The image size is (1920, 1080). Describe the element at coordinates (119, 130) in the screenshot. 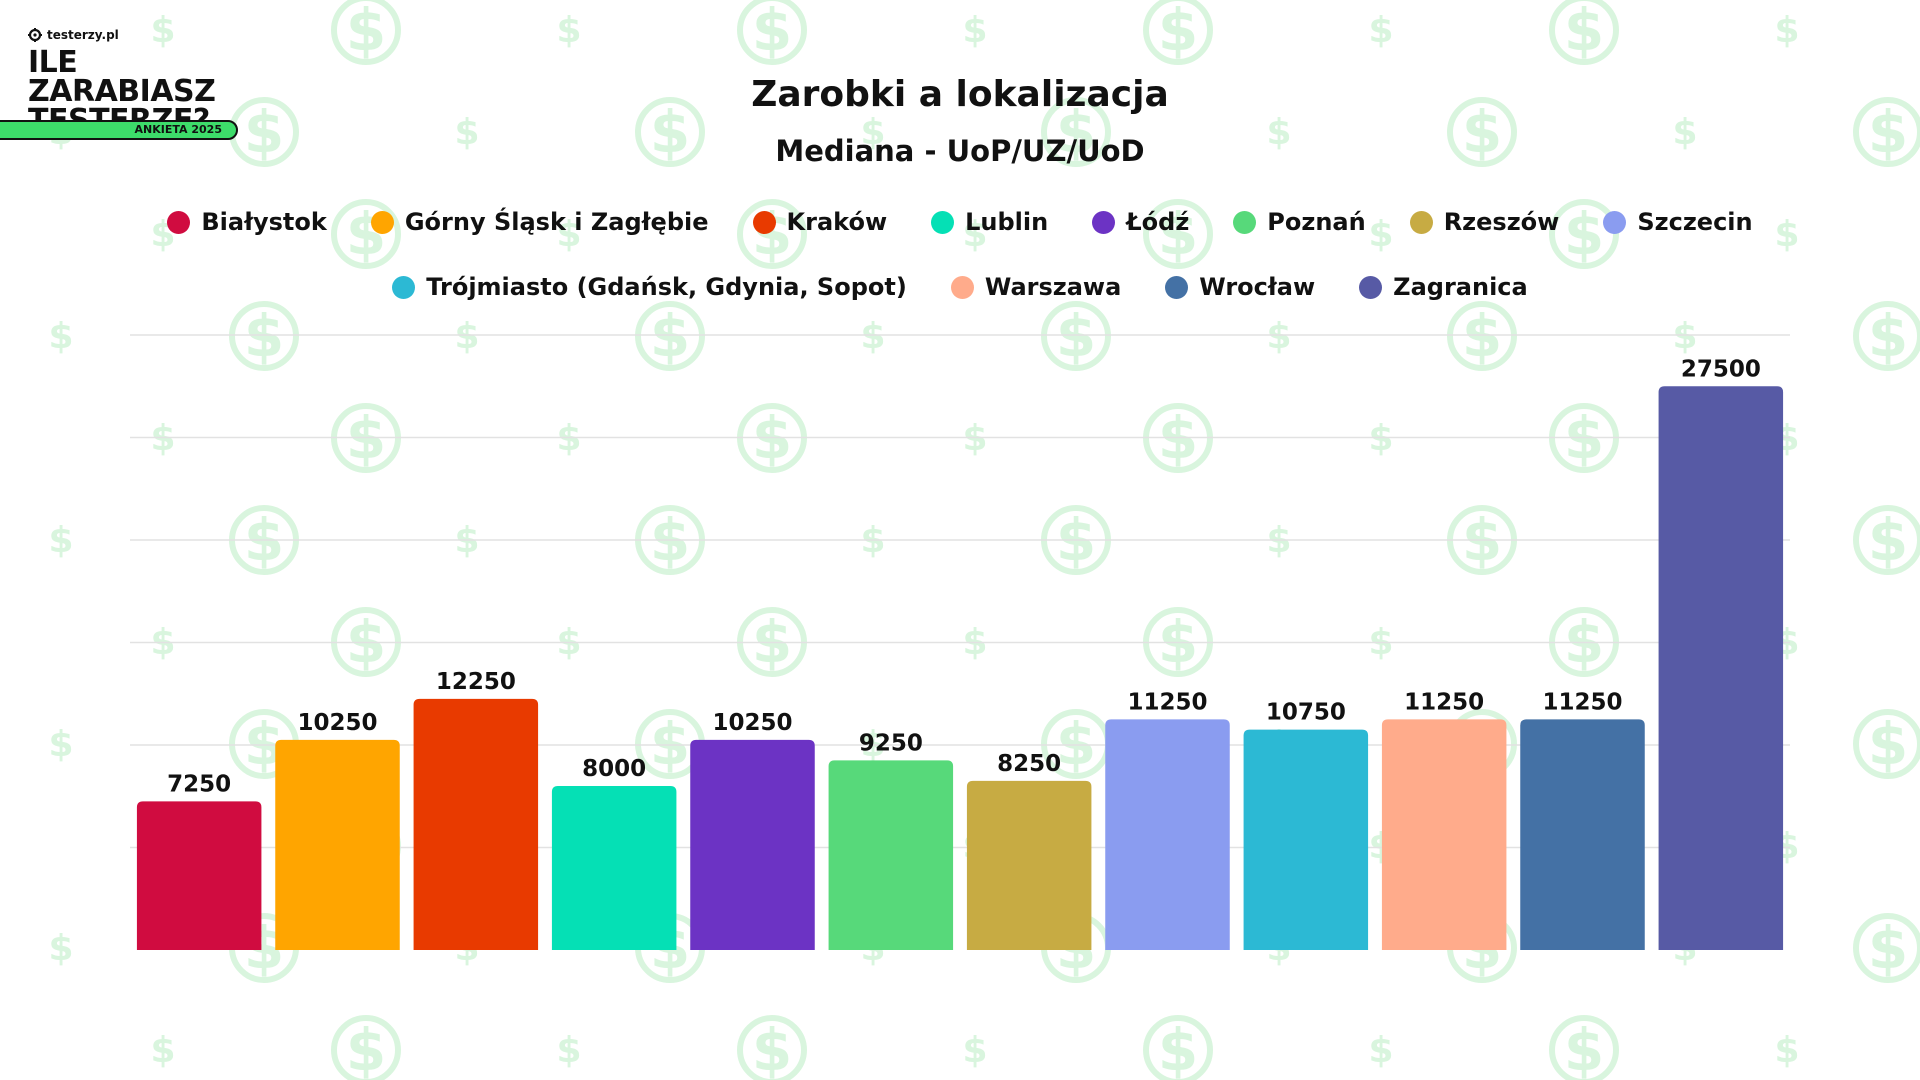

I see `survey-badge: ANKIETA 2025` at that location.